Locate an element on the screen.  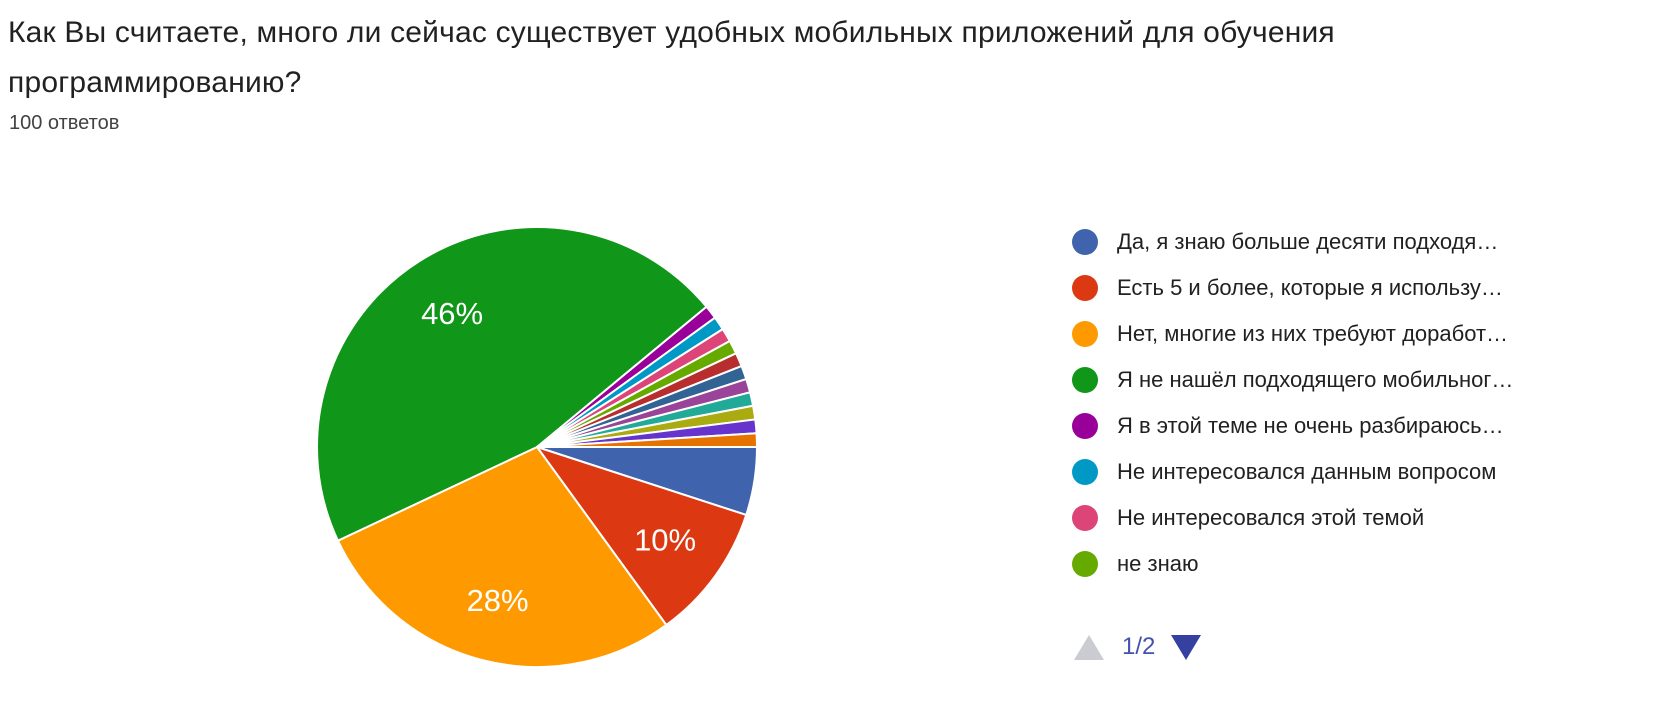
legend-item: Не интересовался данным вопросом is located at coordinates (1292, 472).